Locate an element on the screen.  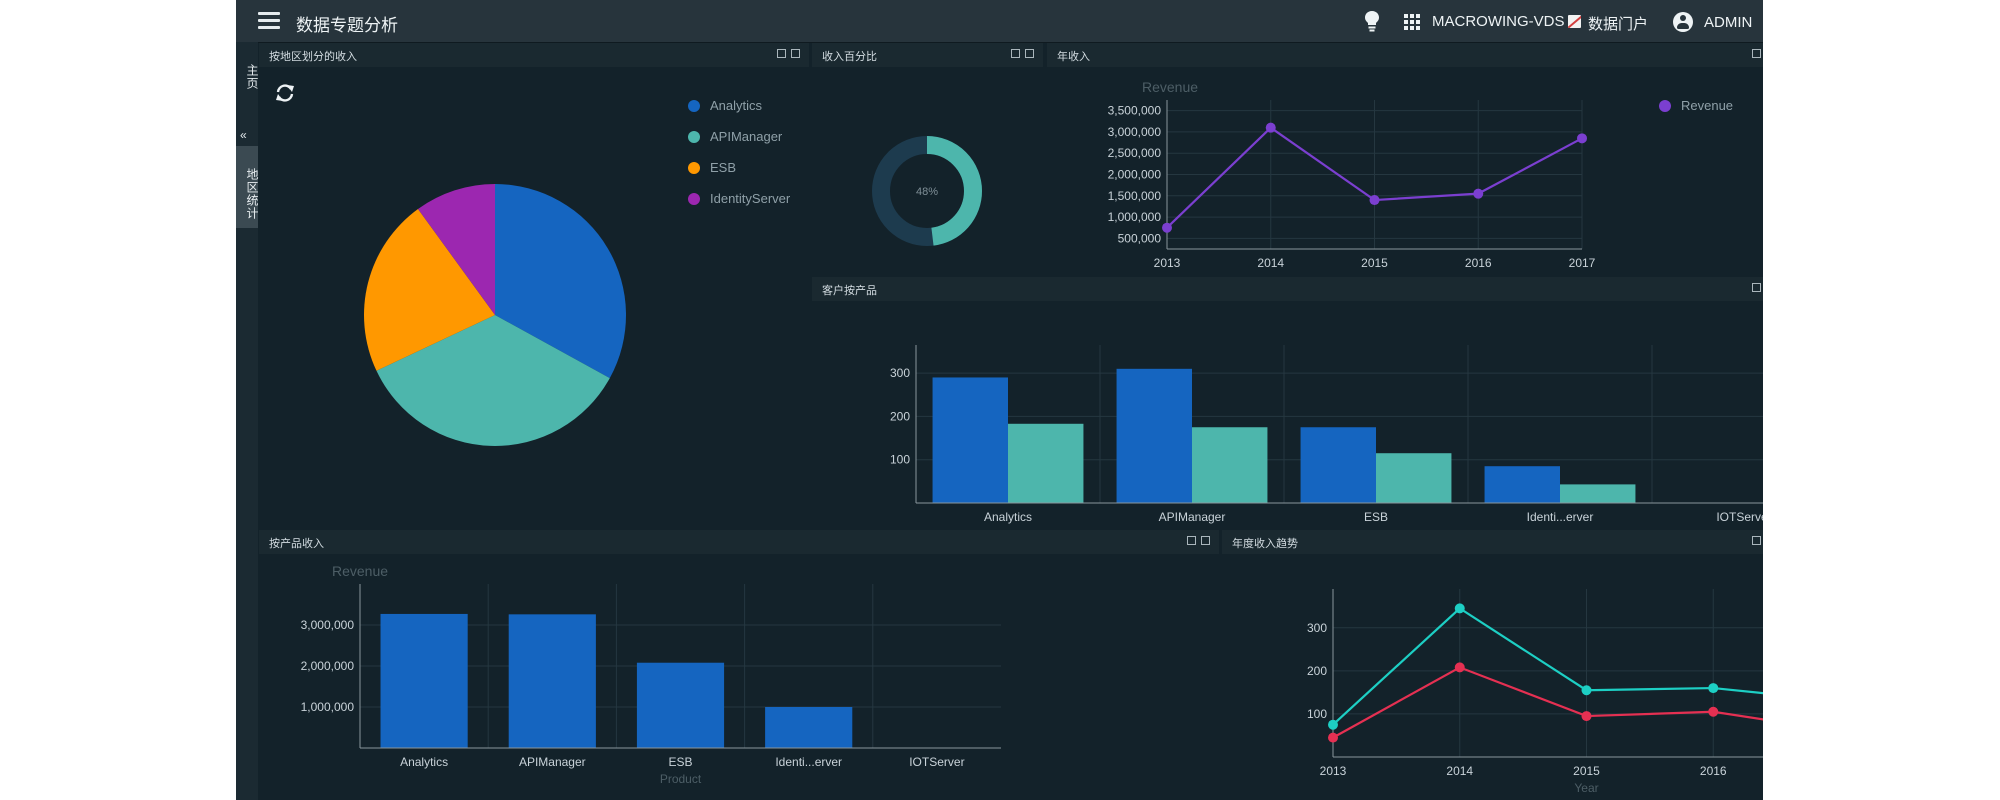
refresh-icon is located at coordinates (285, 93).